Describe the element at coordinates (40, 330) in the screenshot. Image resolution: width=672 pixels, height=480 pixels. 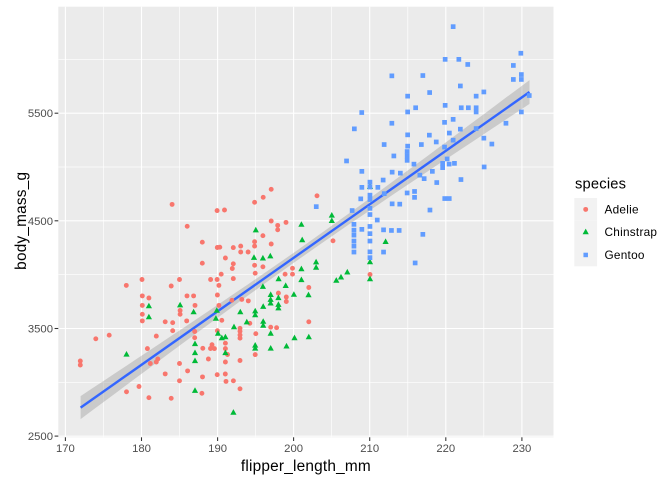
I see `svg-text: 3500` at that location.